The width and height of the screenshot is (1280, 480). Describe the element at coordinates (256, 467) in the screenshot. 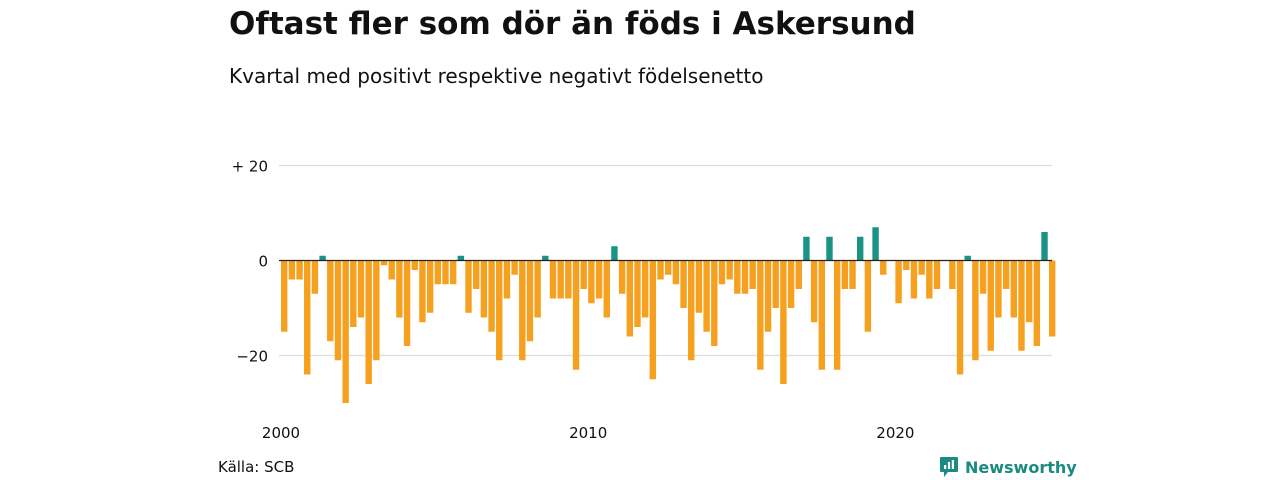

I see `source-note: Källa: SCB` at that location.